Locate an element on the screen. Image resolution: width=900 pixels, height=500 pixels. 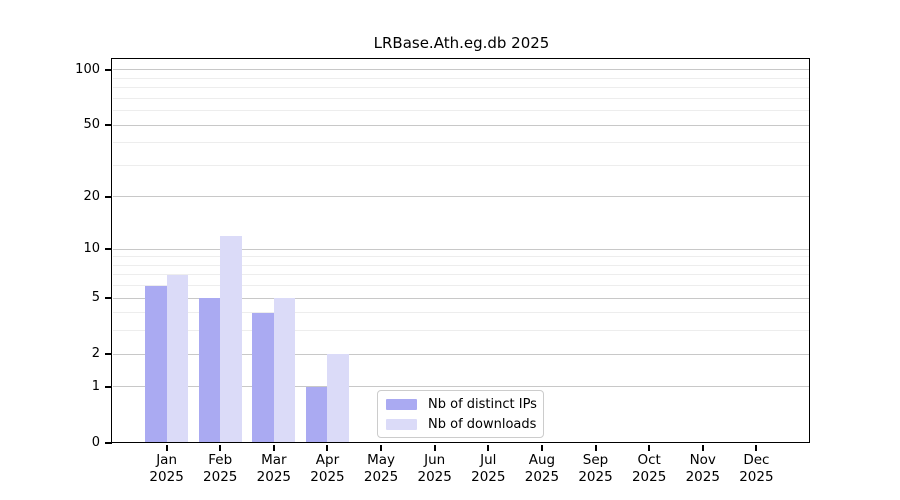
legend-item-downloads: Nb of downloads is located at coordinates (464, 424).